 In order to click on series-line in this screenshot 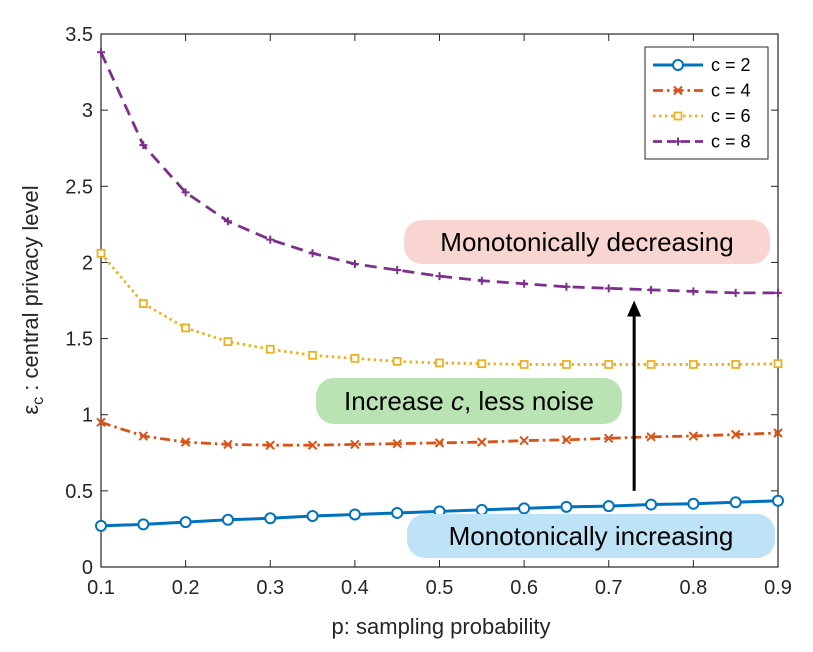, I will do `click(439, 309)`.